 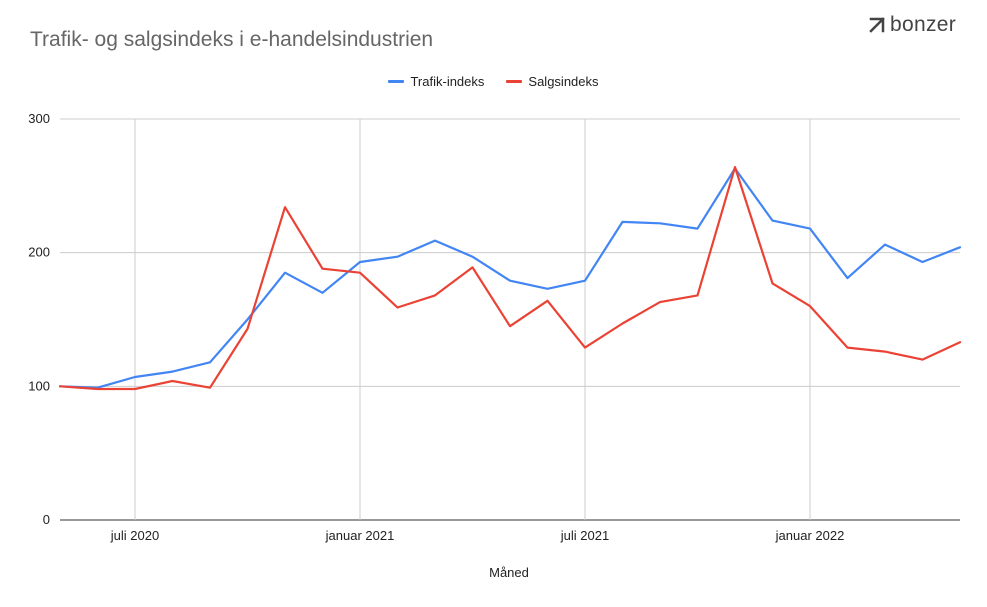 I want to click on y-tick-label: 100, so click(x=39, y=385).